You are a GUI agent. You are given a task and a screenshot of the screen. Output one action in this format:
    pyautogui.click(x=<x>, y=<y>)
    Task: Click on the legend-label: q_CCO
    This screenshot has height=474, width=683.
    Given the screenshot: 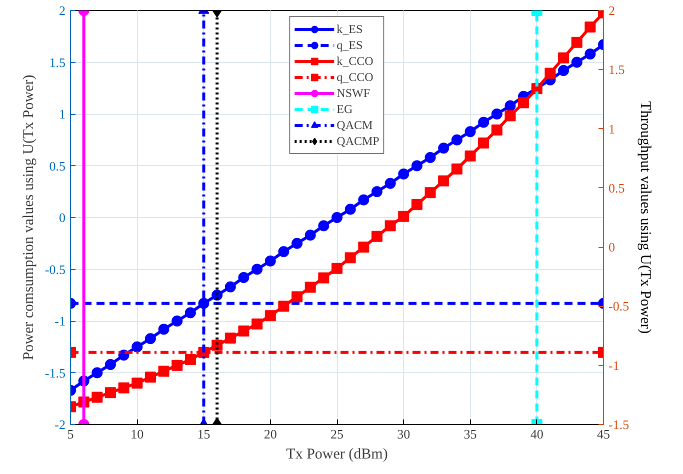 What is the action you would take?
    pyautogui.click(x=355, y=77)
    